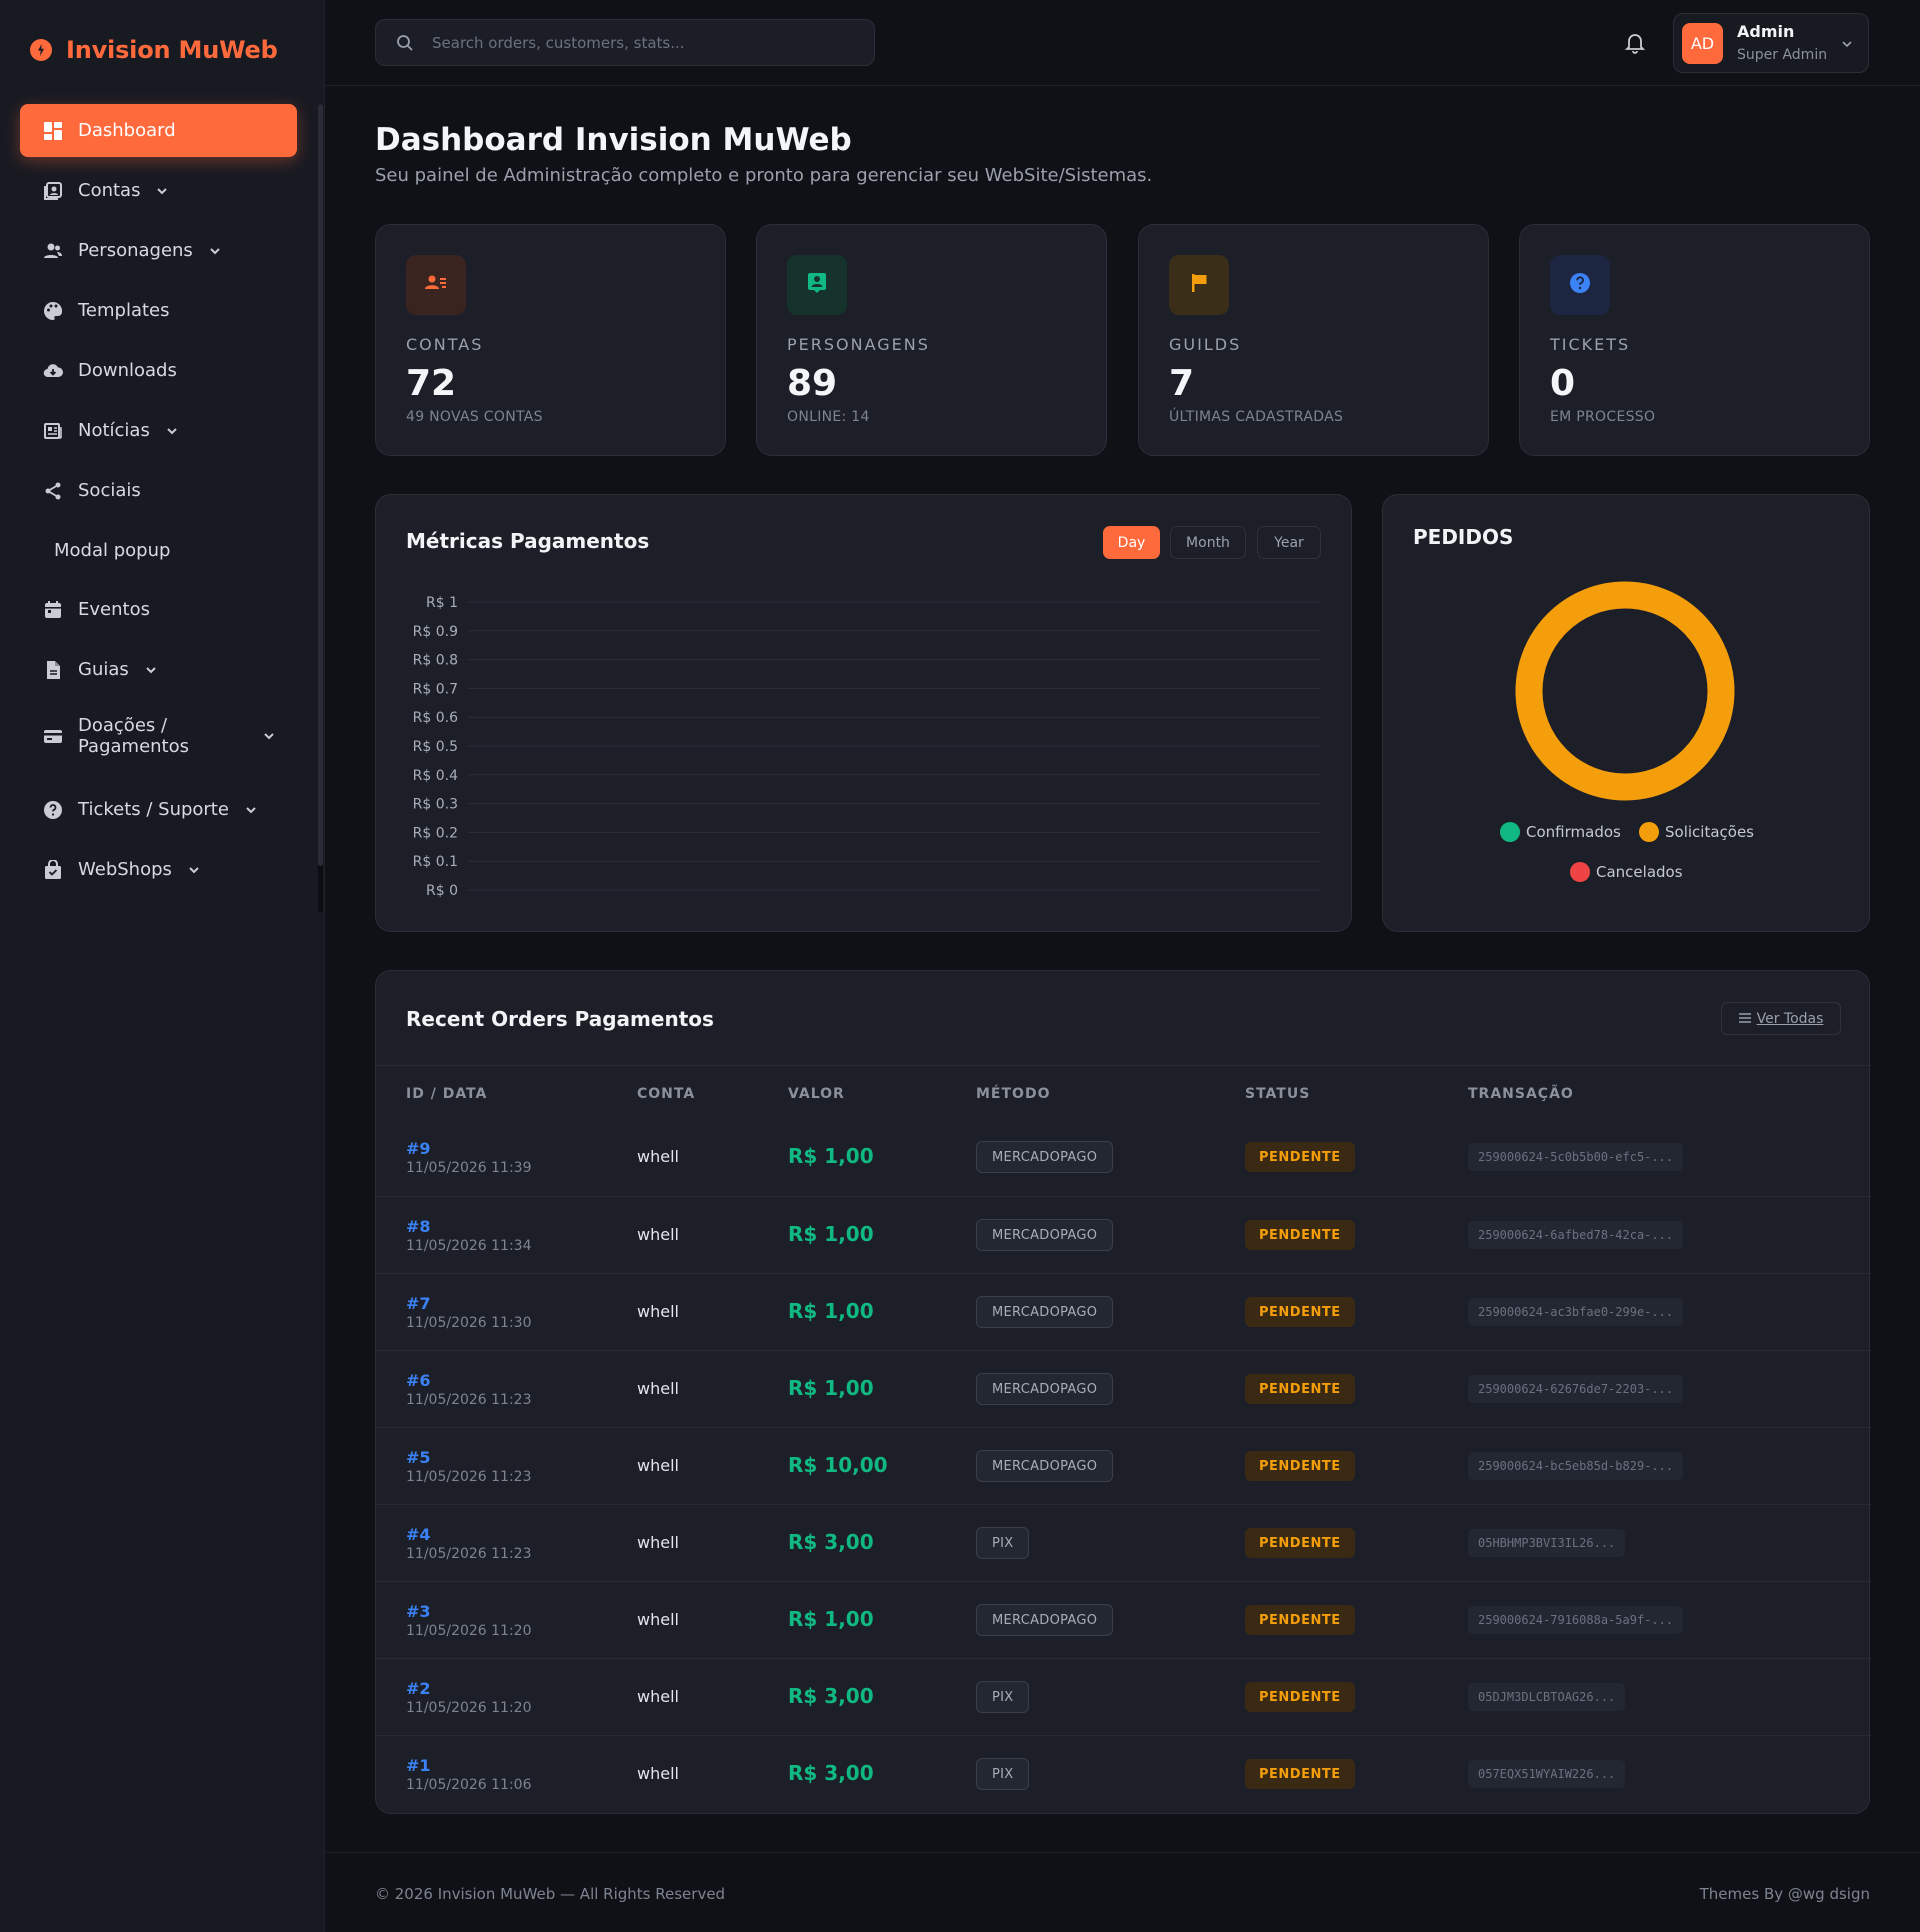 The width and height of the screenshot is (1920, 1932). Describe the element at coordinates (1122, 43) in the screenshot. I see `topbar: AD Admin Super Admin` at that location.